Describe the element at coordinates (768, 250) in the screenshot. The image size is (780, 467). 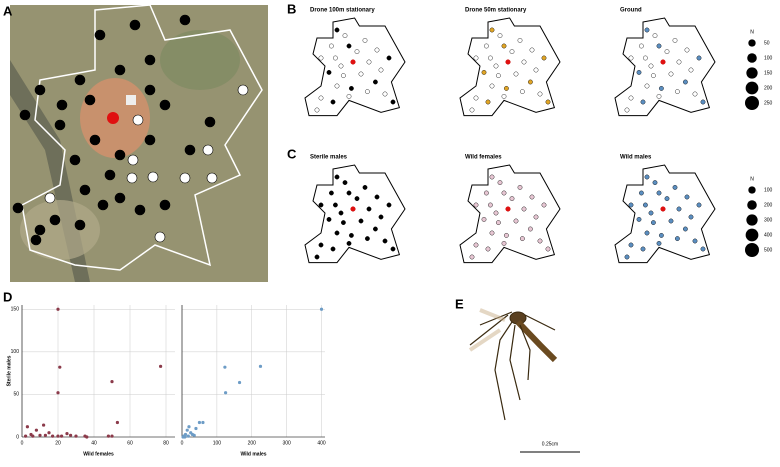
I see `legend-value: 500` at that location.